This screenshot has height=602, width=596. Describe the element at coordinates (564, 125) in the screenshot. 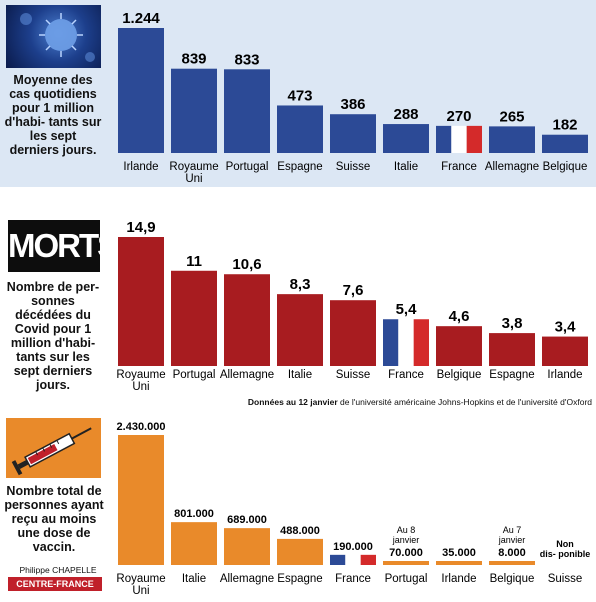

I see `cases-value-label-8: 182` at that location.